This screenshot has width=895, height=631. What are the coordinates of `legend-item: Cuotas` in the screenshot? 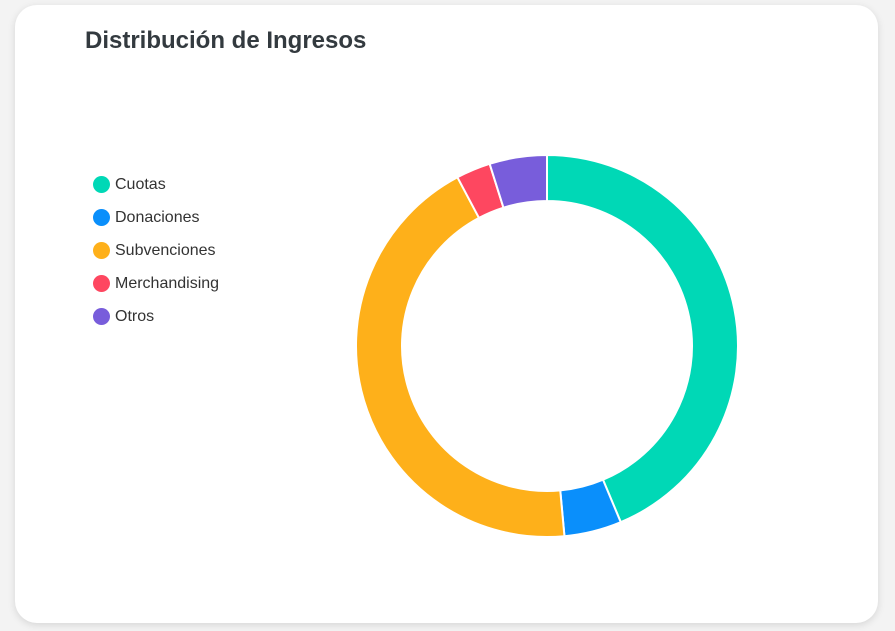 It's located at (156, 184).